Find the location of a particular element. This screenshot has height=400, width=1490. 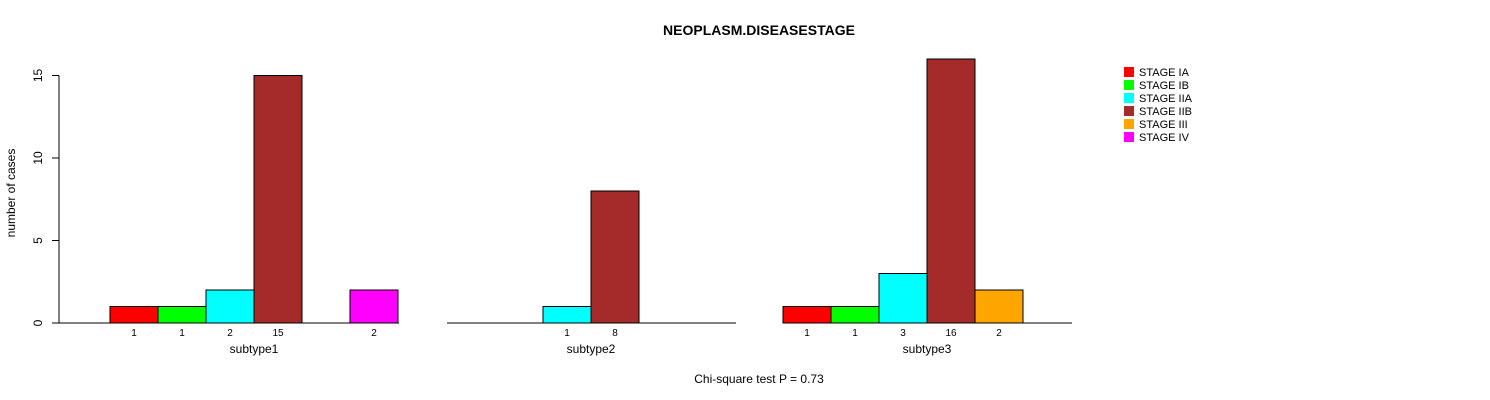

x-group-label: subtype3 is located at coordinates (927, 349).